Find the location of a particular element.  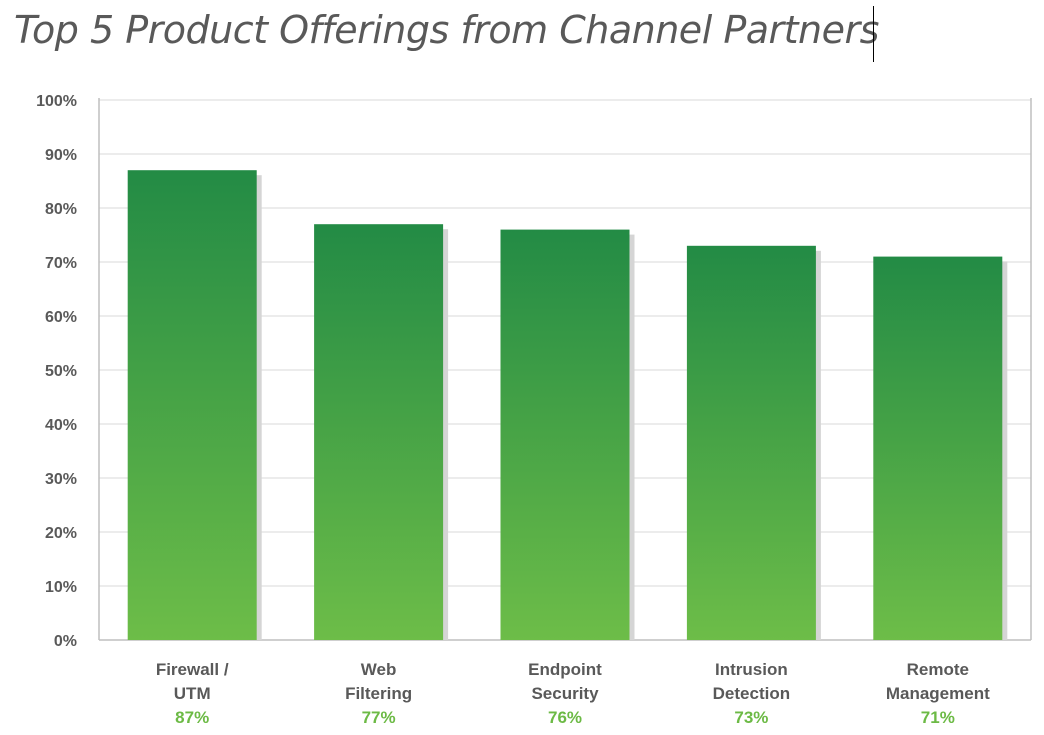

value-label: 71% is located at coordinates (938, 717).